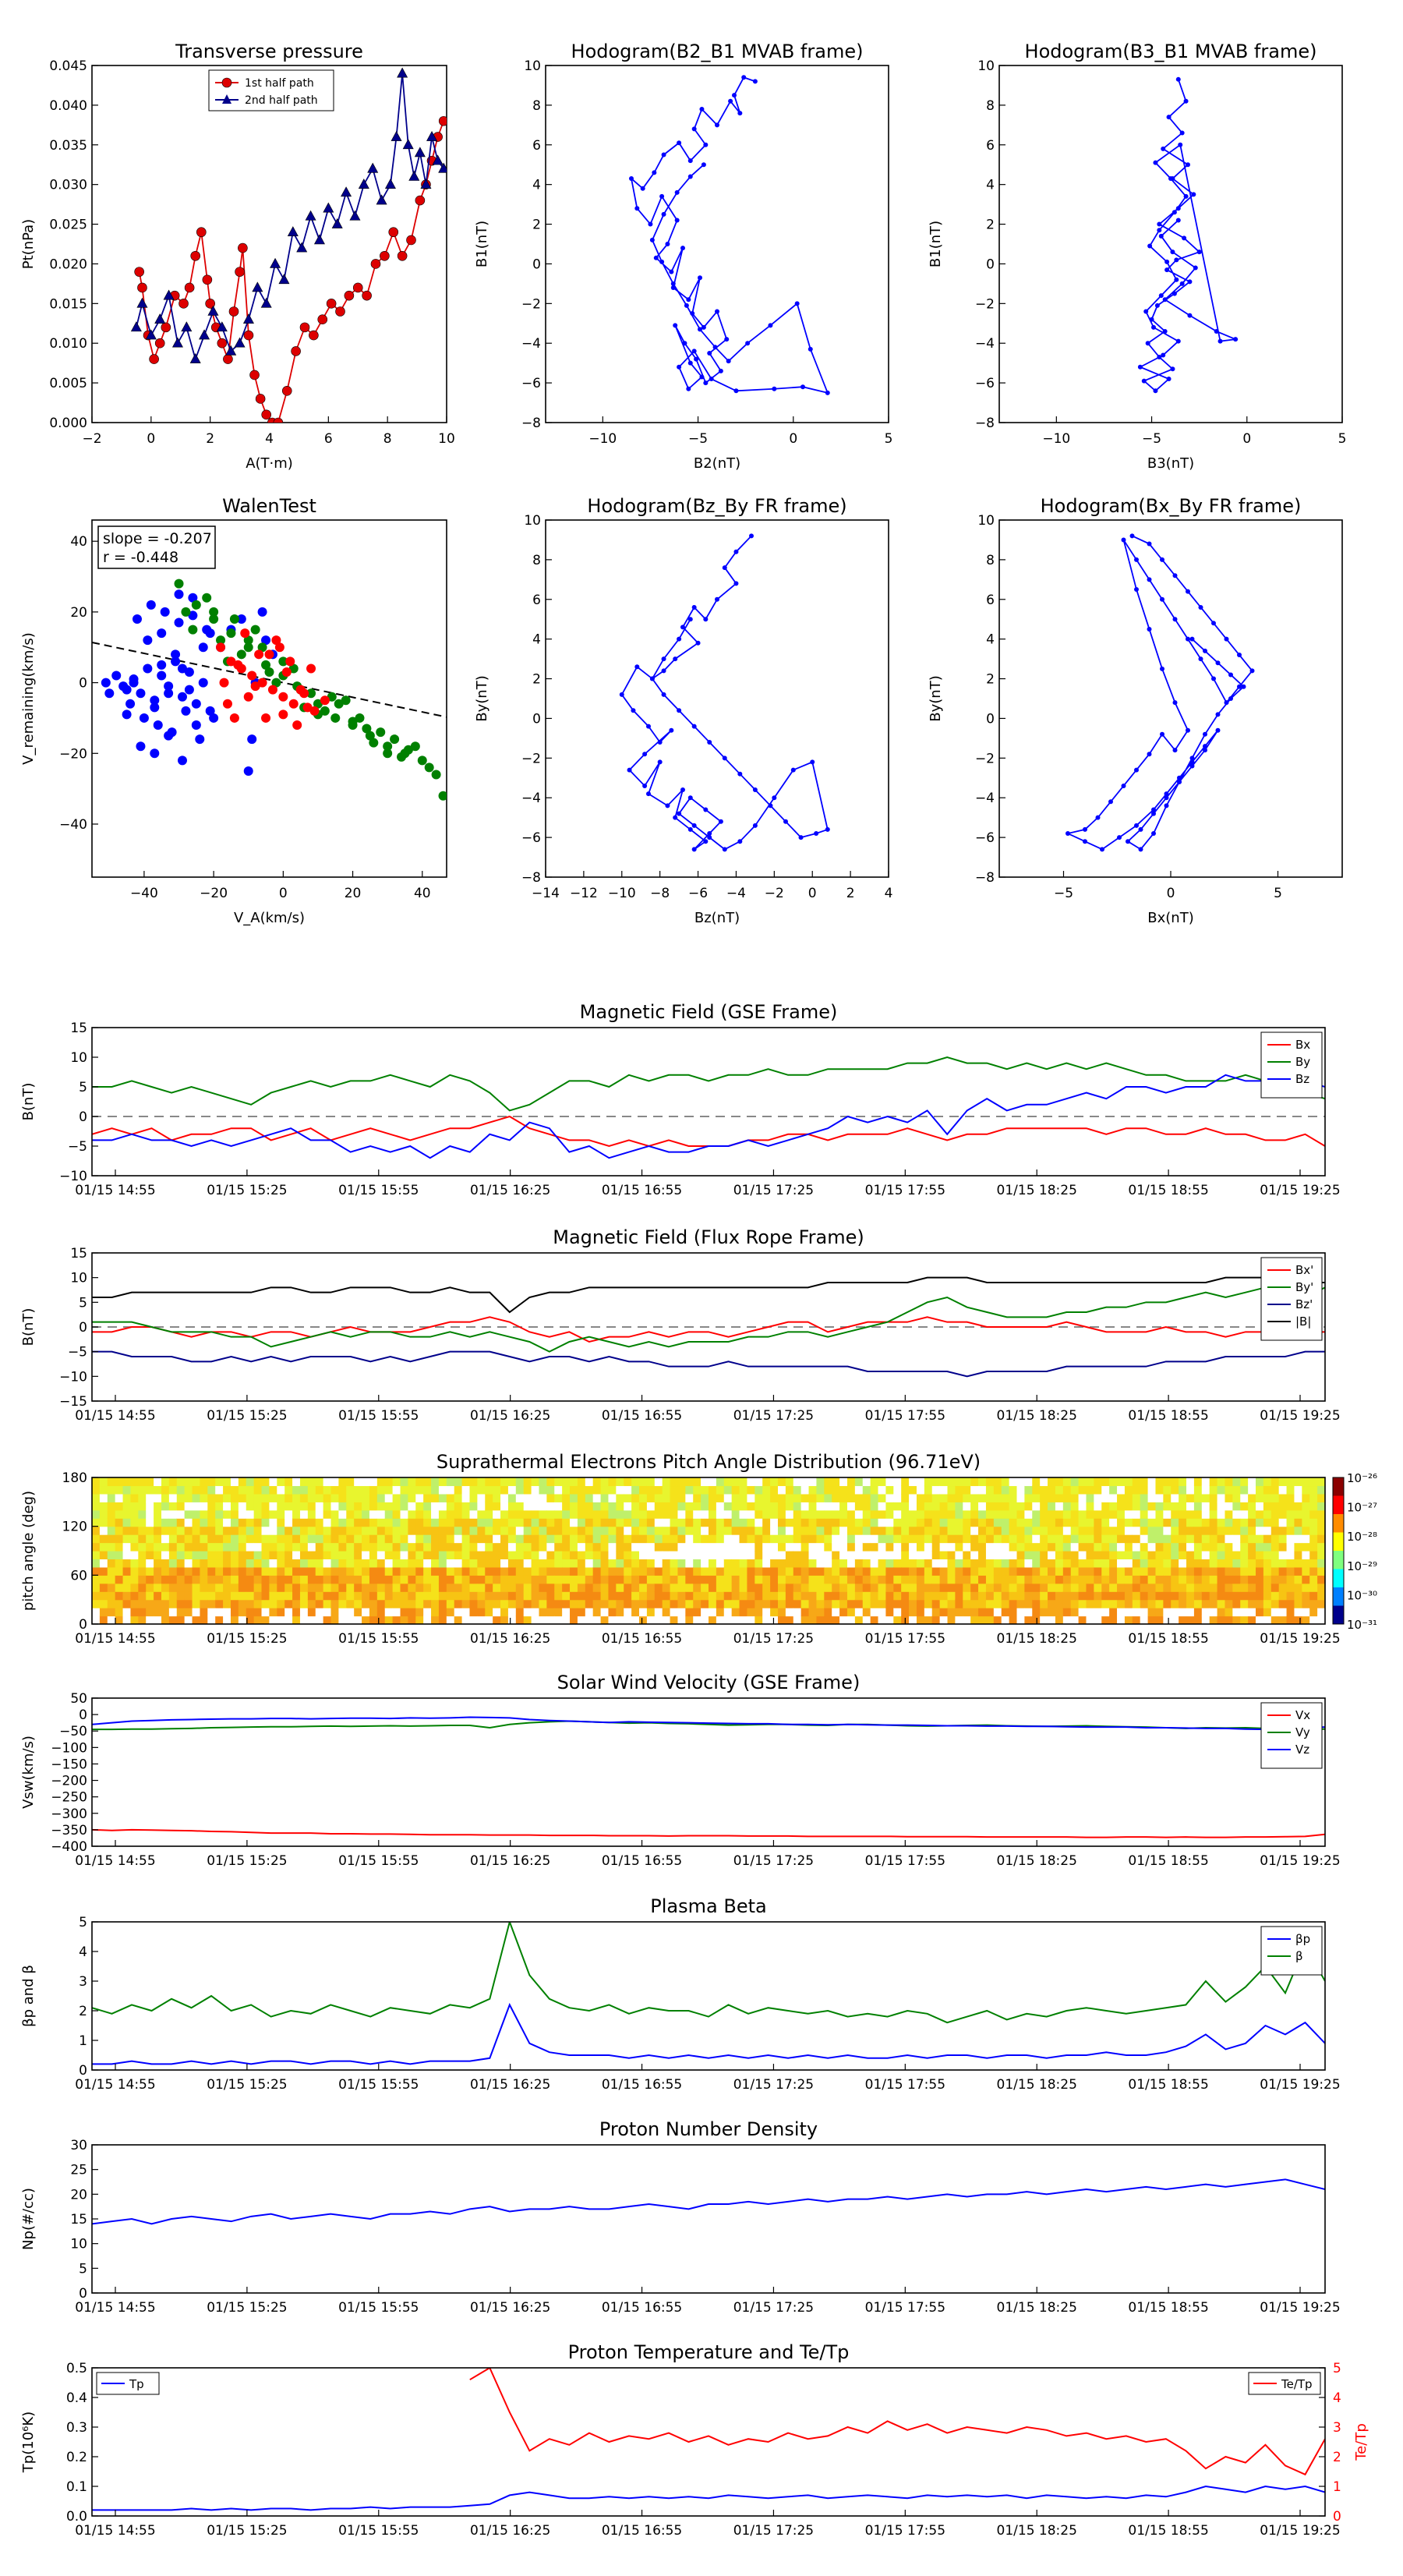 This screenshot has height=2576, width=1403. Describe the element at coordinates (83, 1952) in the screenshot. I see `beta-ytick-label: 4` at that location.